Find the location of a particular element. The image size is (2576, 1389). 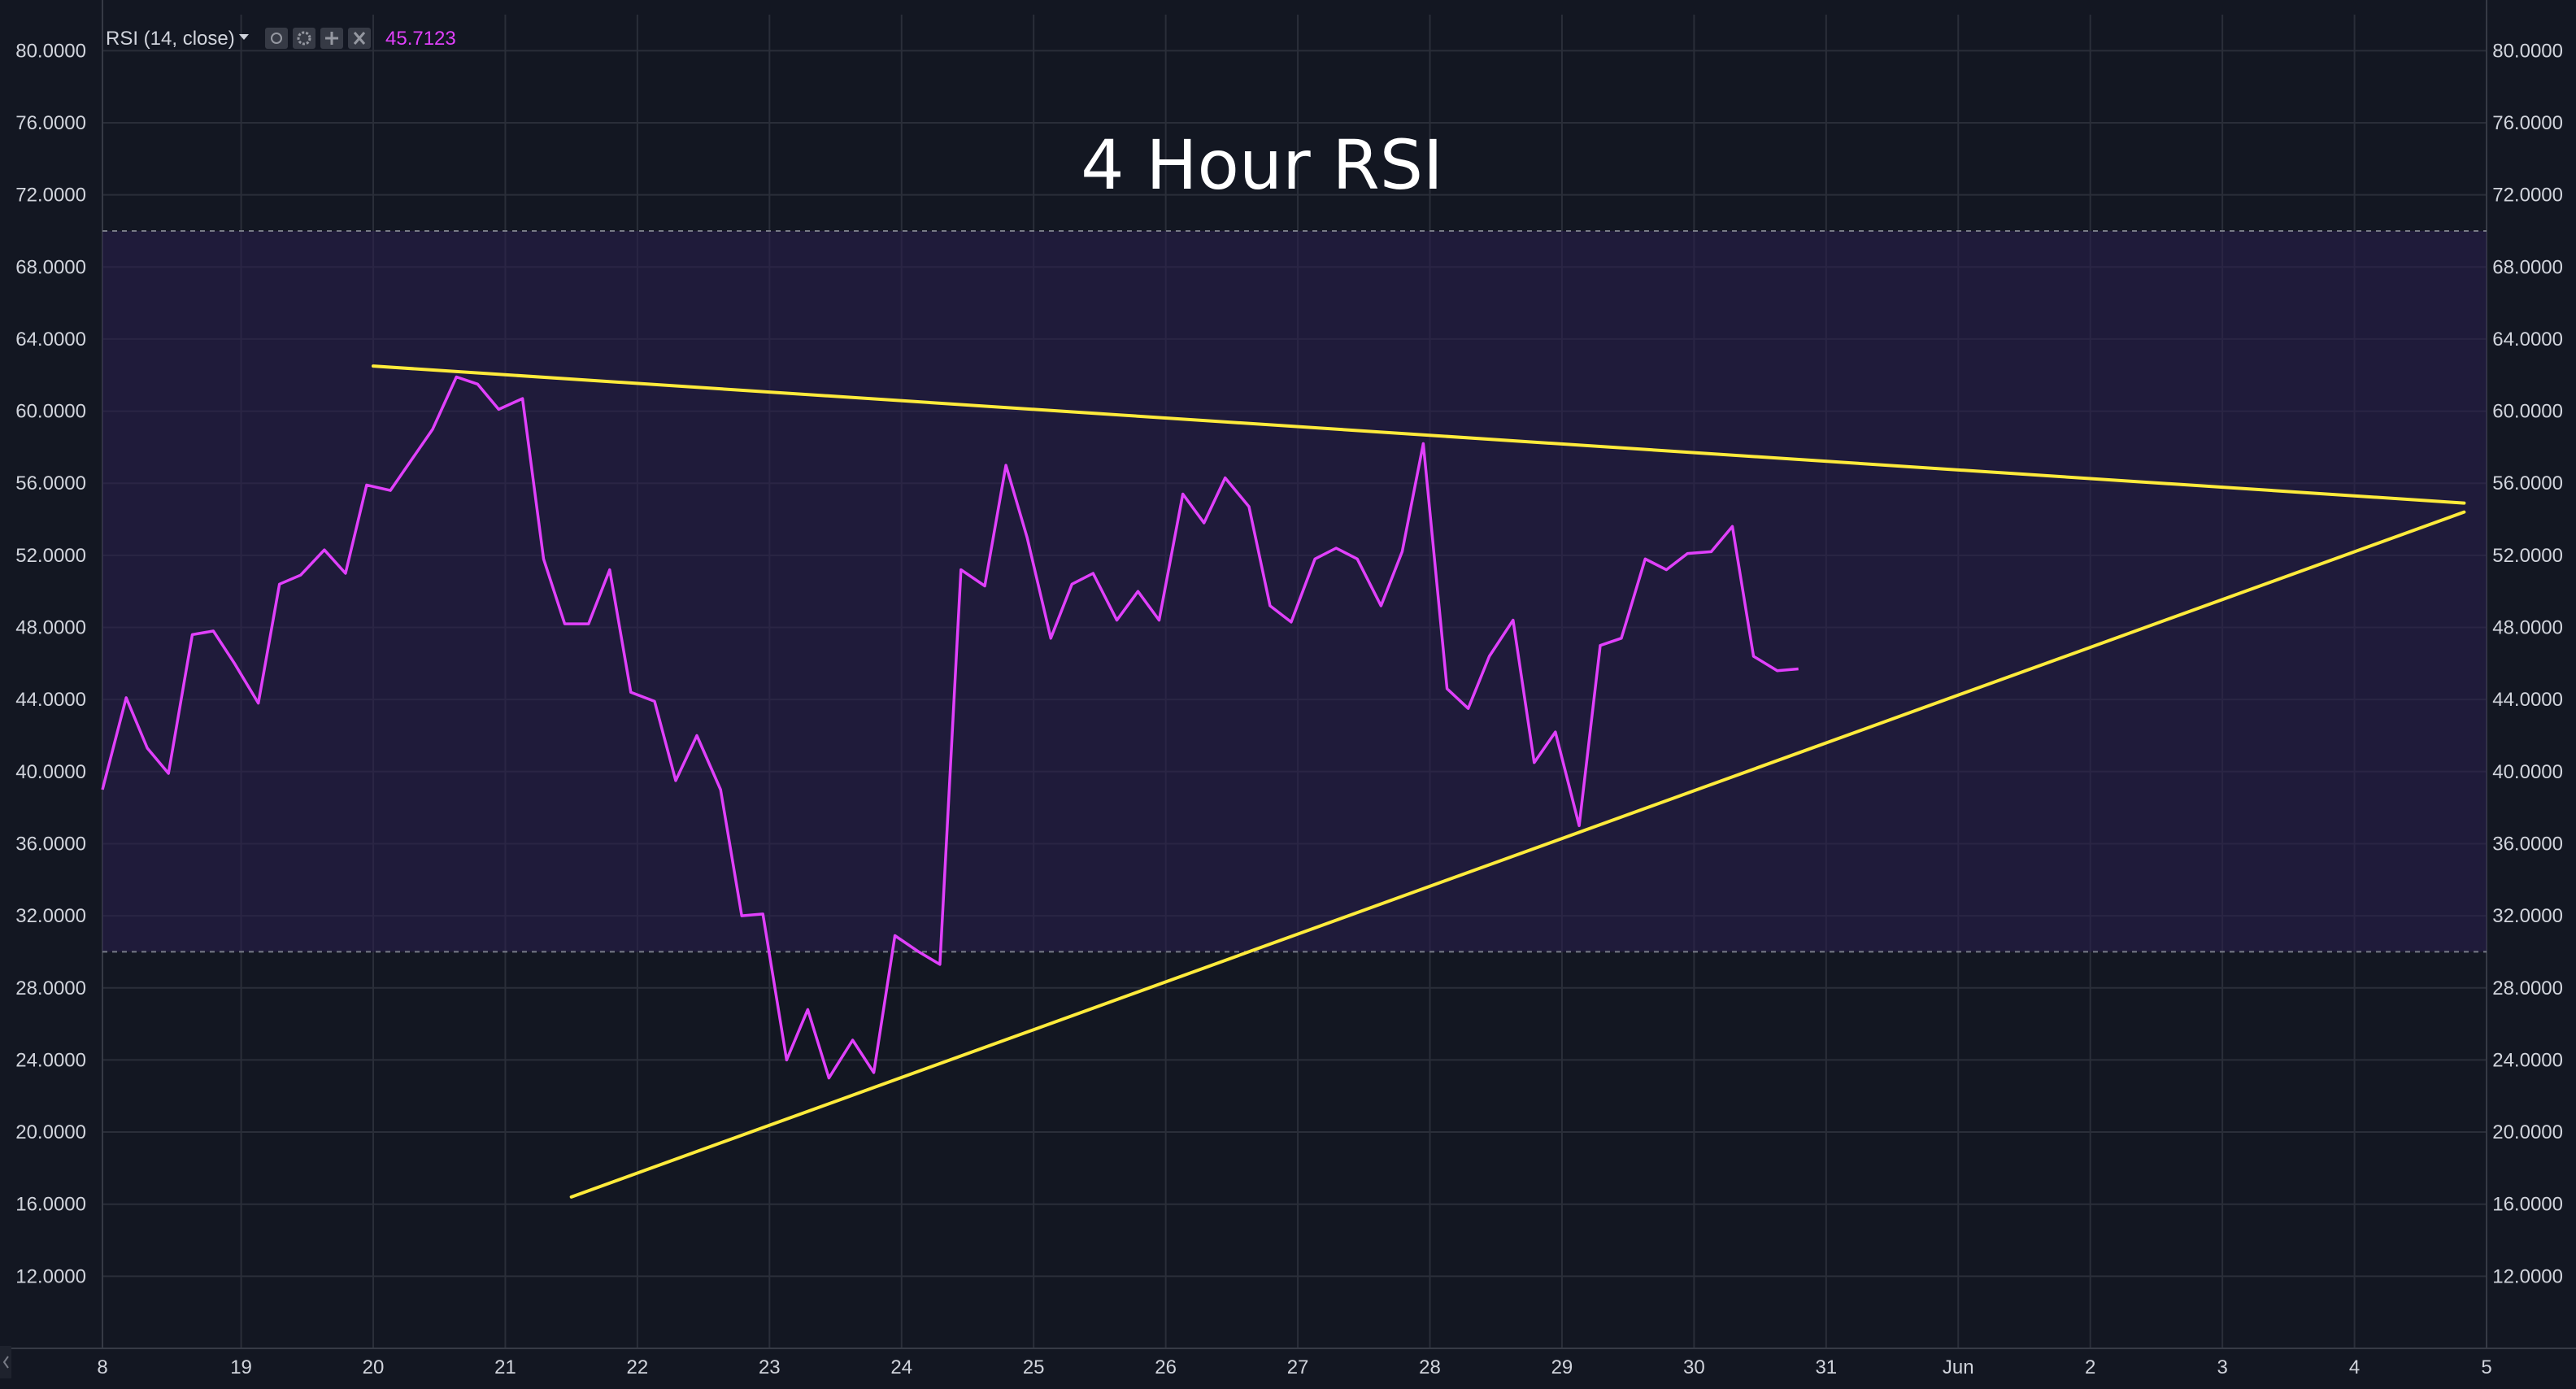

y-tick-label-left: 80.0000 is located at coordinates (51, 51).